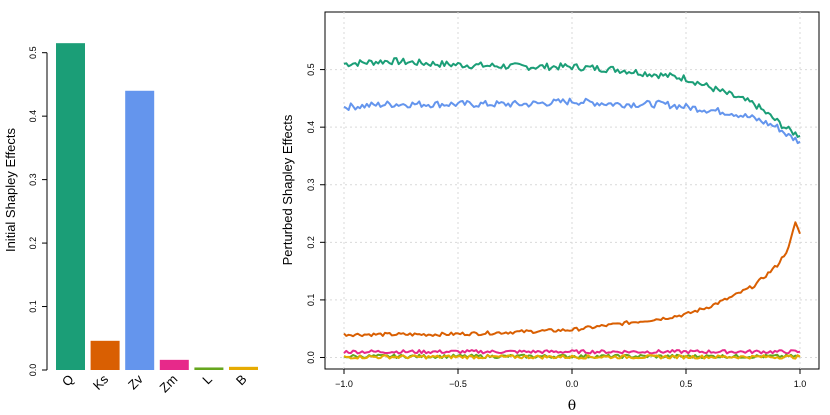 This screenshot has height=415, width=830. Describe the element at coordinates (10, 189) in the screenshot. I see `bar-y-label: Initial Shapley Effects` at that location.